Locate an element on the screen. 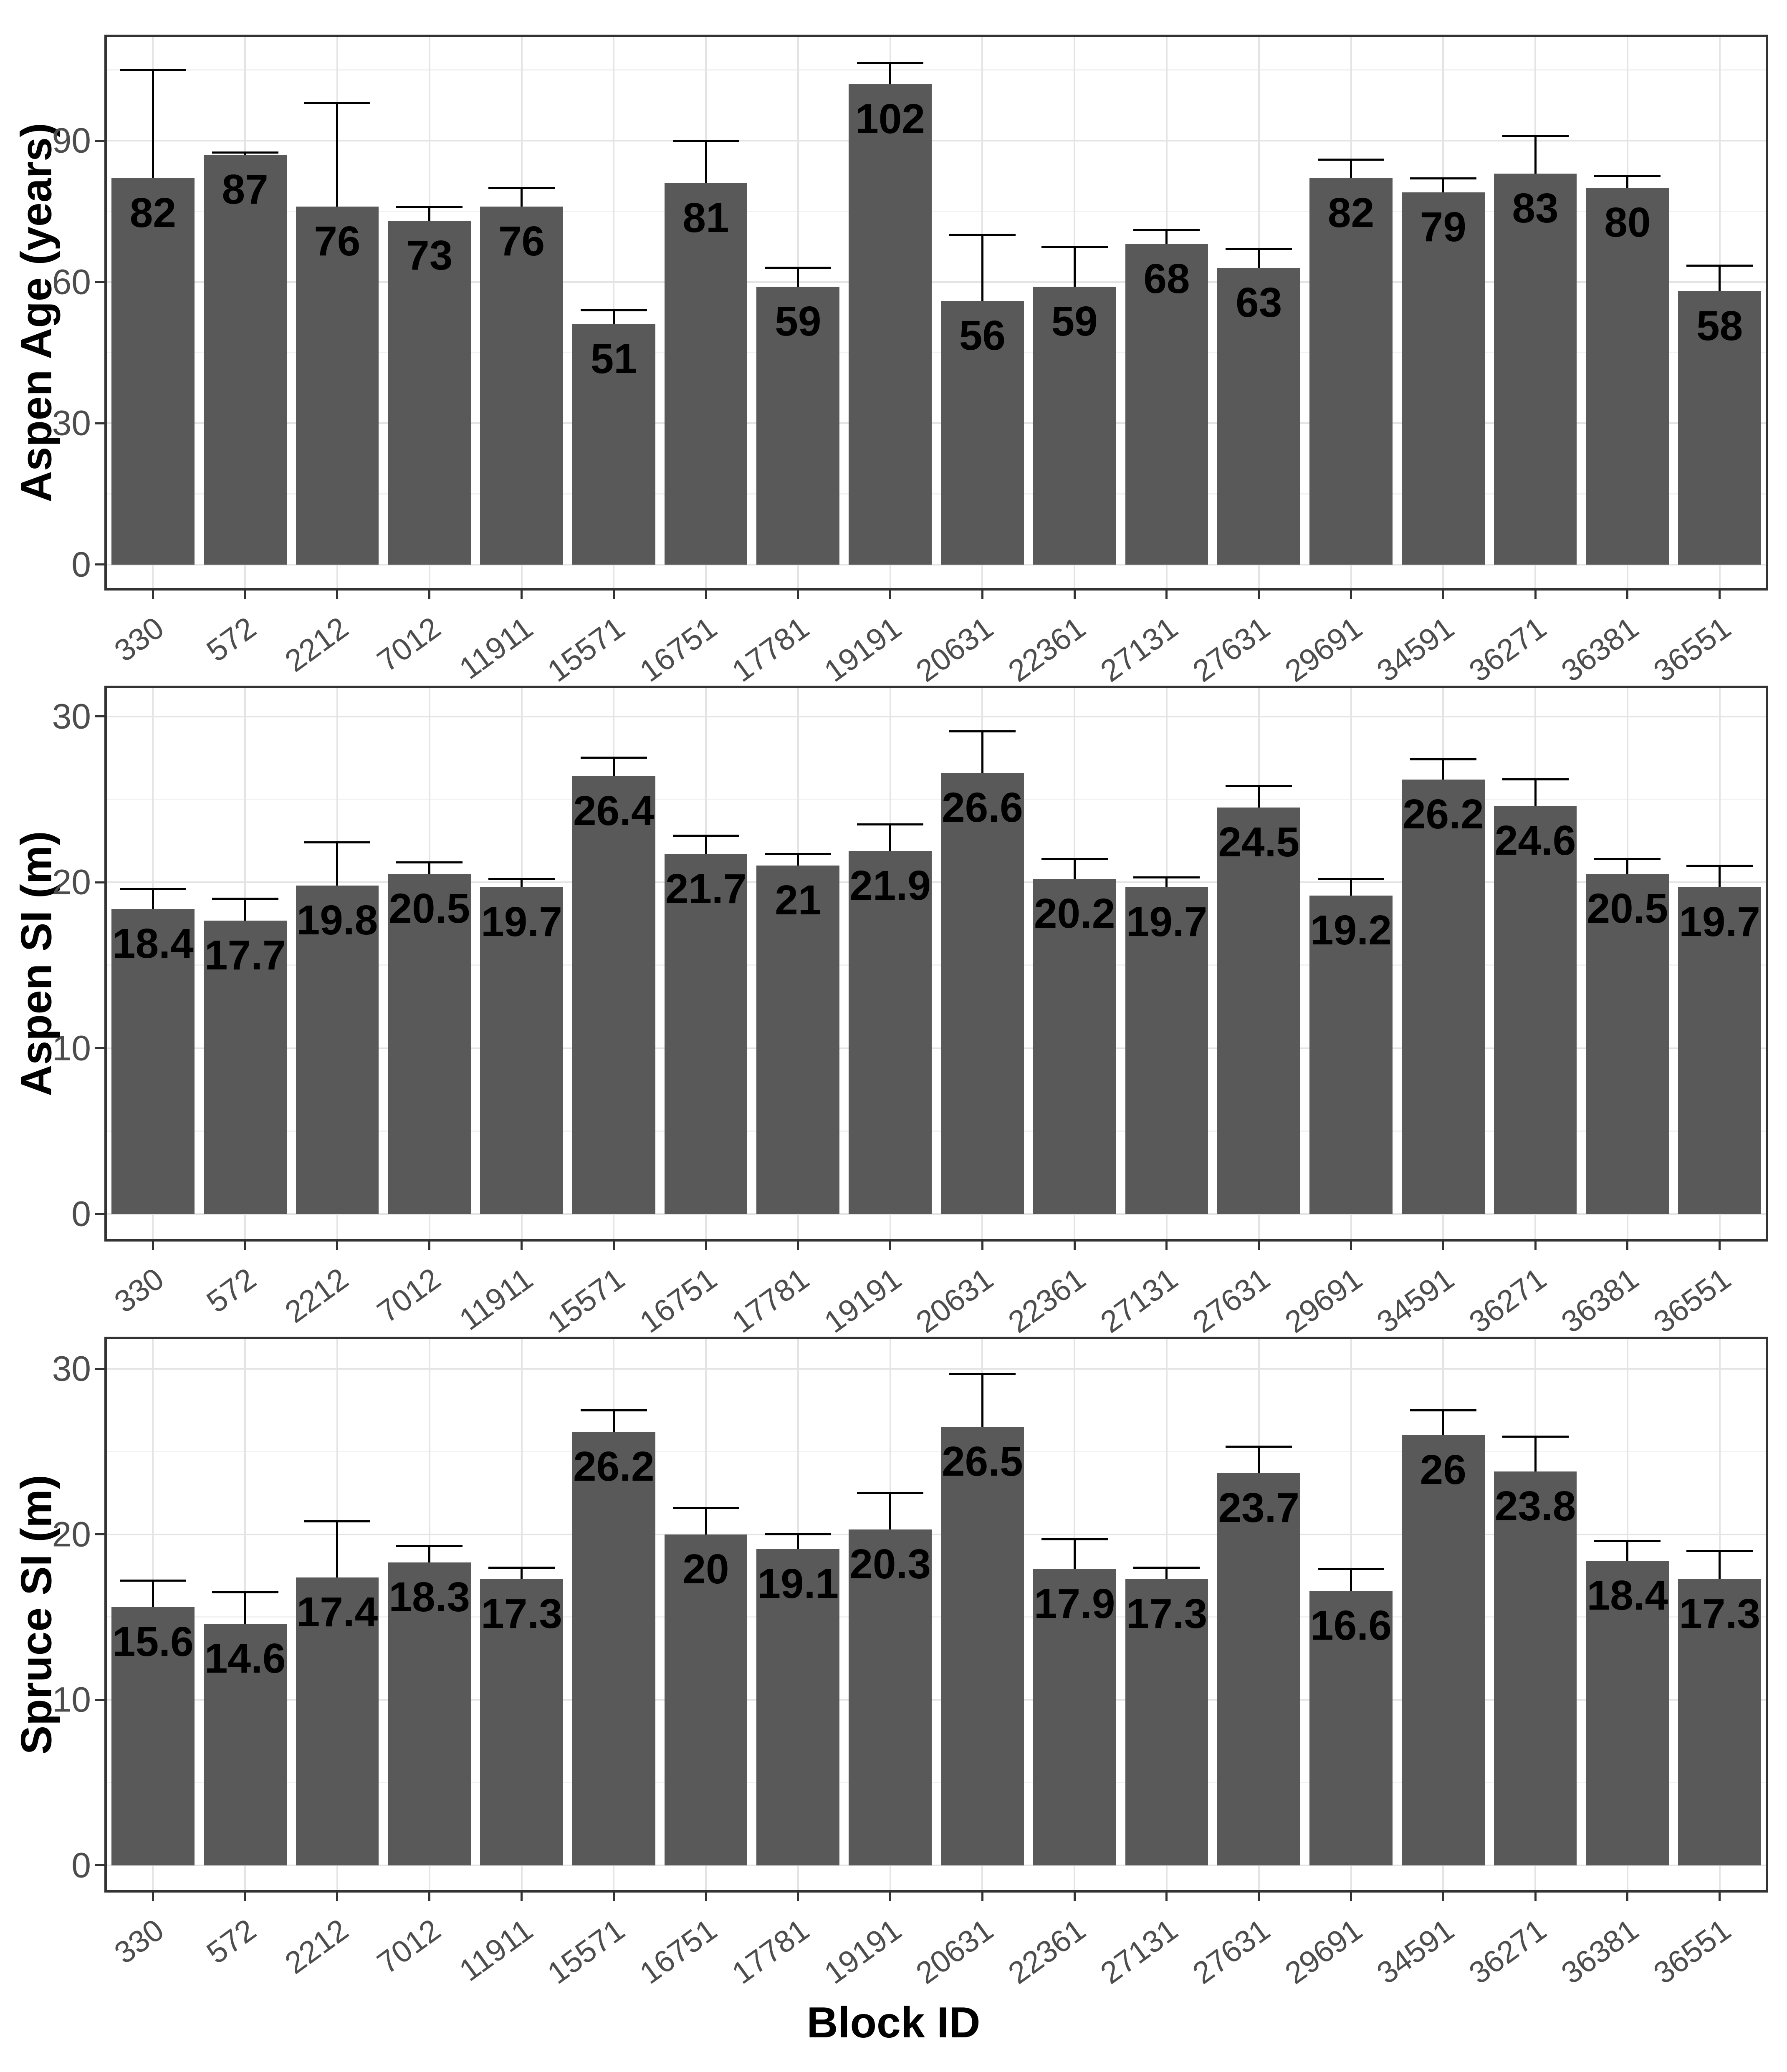  y-tick-label: 30 is located at coordinates (71, 1368).